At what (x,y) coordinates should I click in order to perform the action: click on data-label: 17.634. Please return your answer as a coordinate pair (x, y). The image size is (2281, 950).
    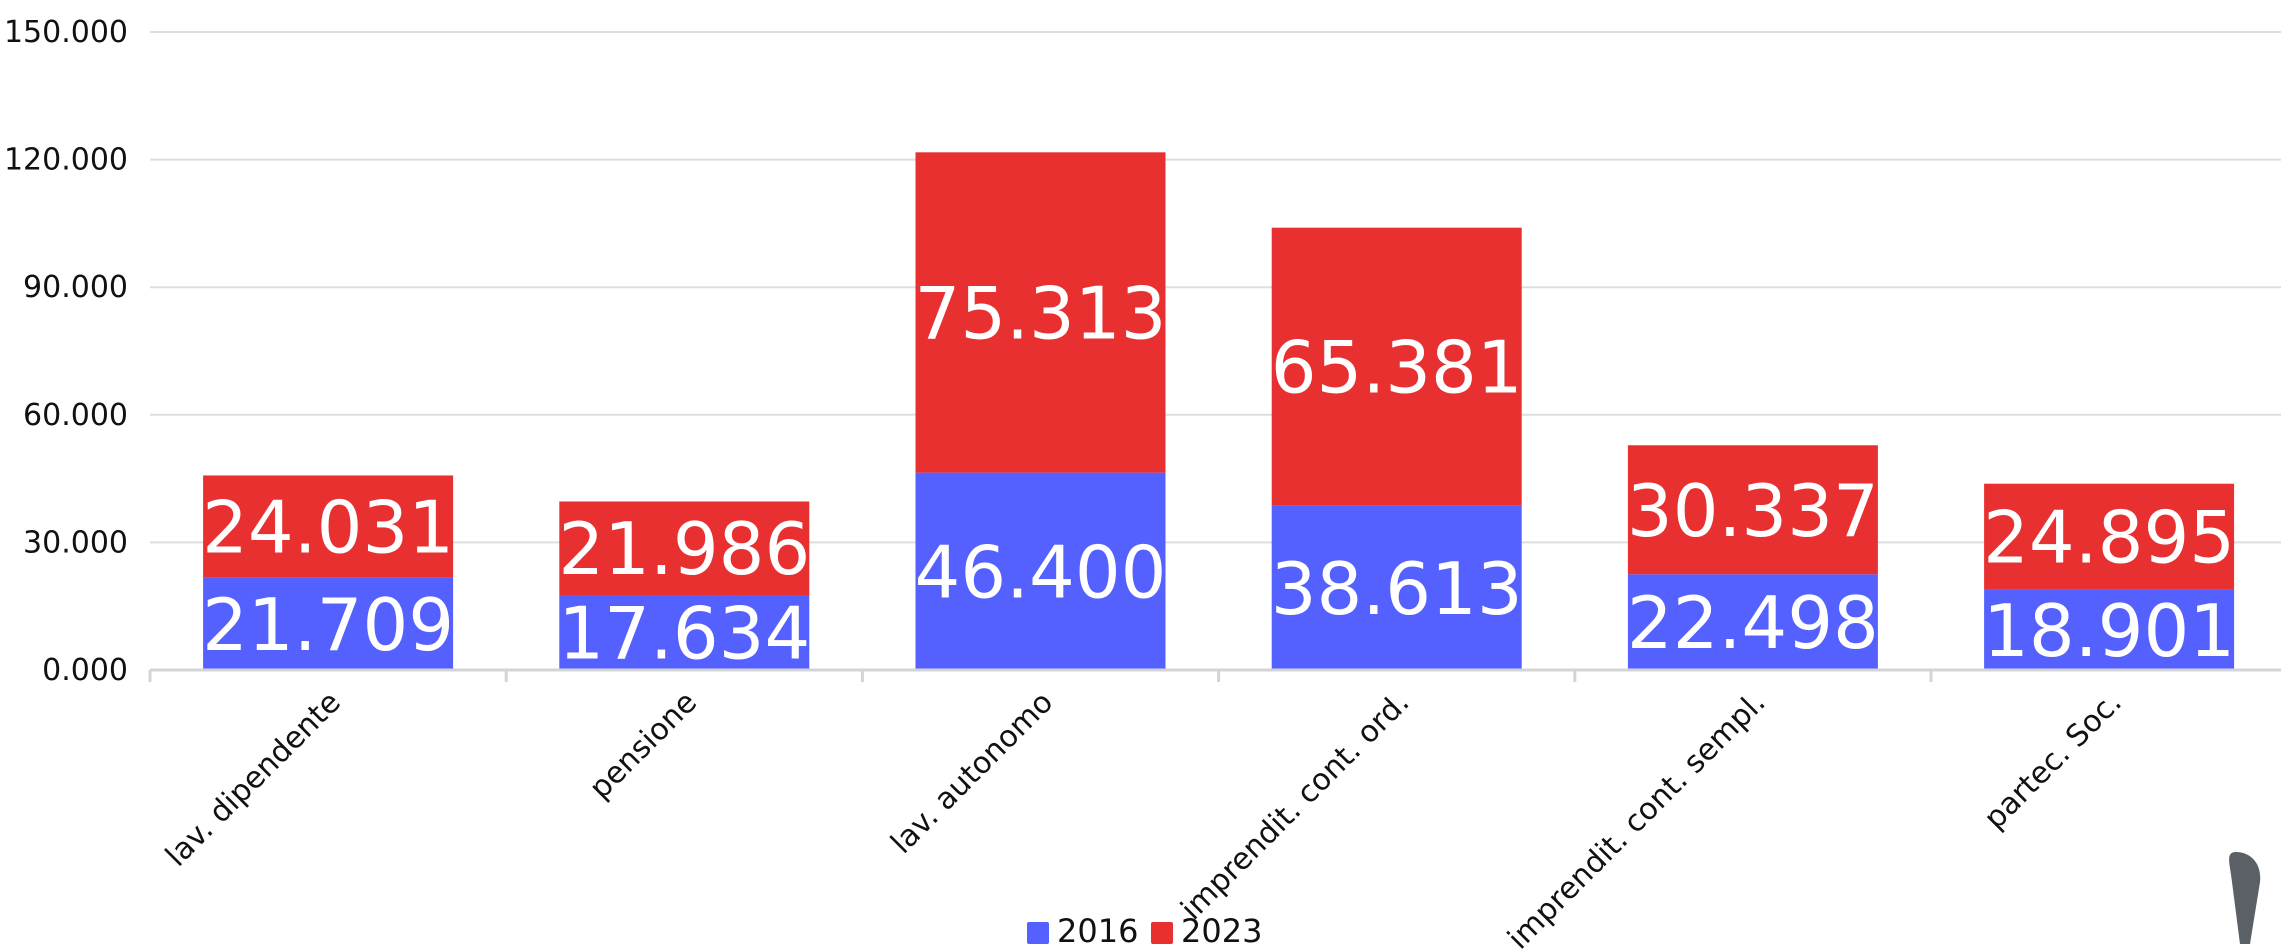
    Looking at the image, I should click on (684, 633).